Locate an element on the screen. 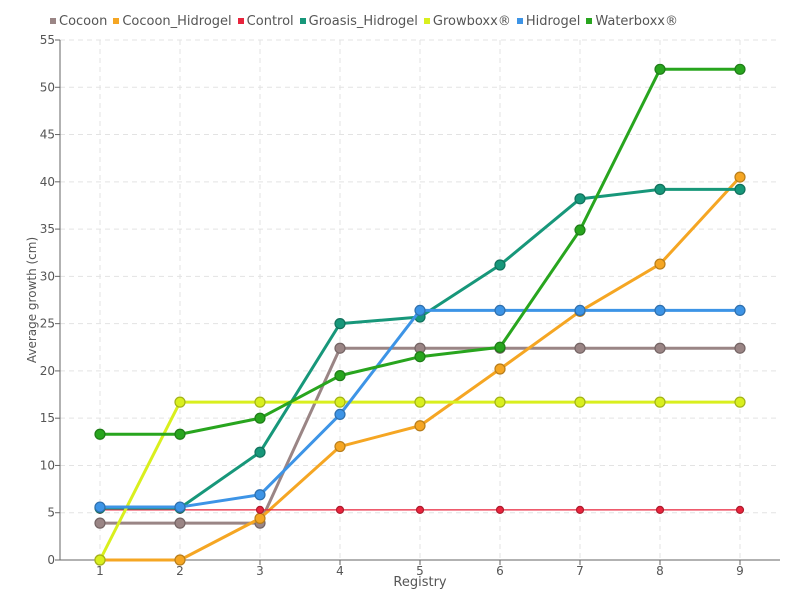  y-tick-label: 0 is located at coordinates (51, 560).